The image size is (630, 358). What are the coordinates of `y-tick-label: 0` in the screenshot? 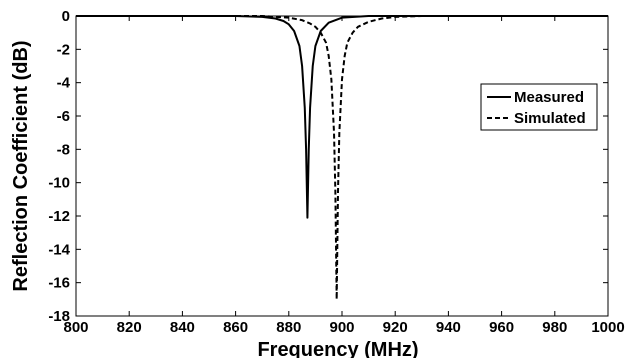 It's located at (66, 16).